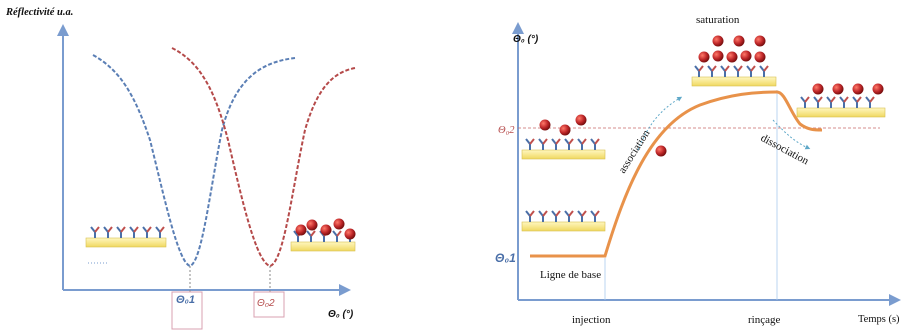  What do you see at coordinates (506, 130) in the screenshot?
I see `level-theta-2: Θ₀2` at bounding box center [506, 130].